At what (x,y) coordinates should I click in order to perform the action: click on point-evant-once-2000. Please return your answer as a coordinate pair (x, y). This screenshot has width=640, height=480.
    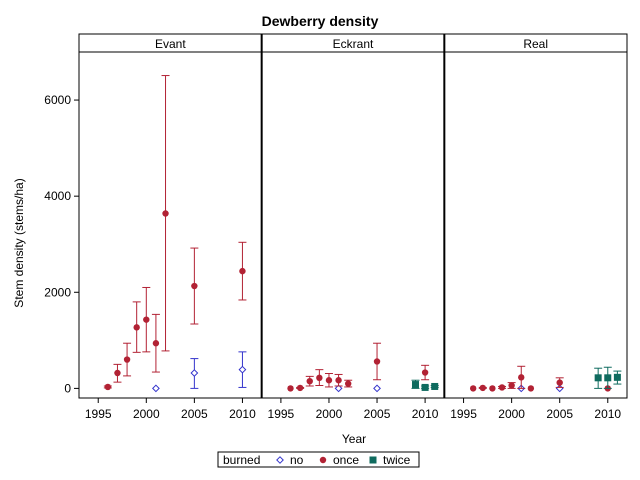
    Looking at the image, I should click on (146, 319).